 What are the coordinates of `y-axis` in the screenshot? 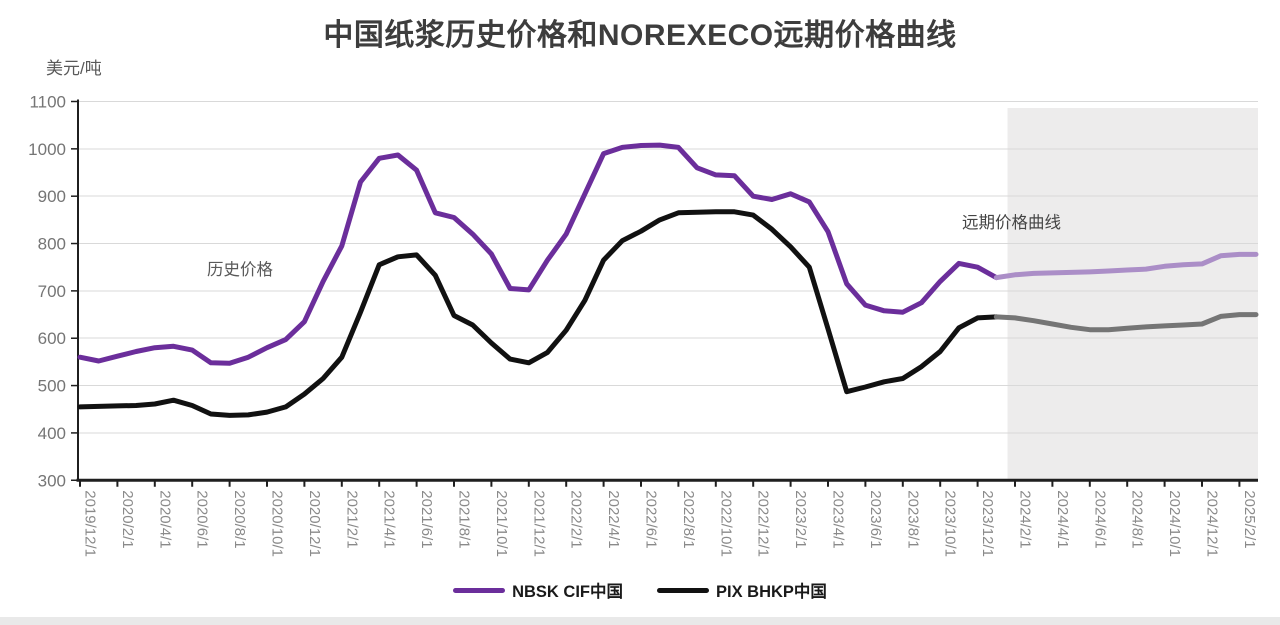 It's located at (75, 290).